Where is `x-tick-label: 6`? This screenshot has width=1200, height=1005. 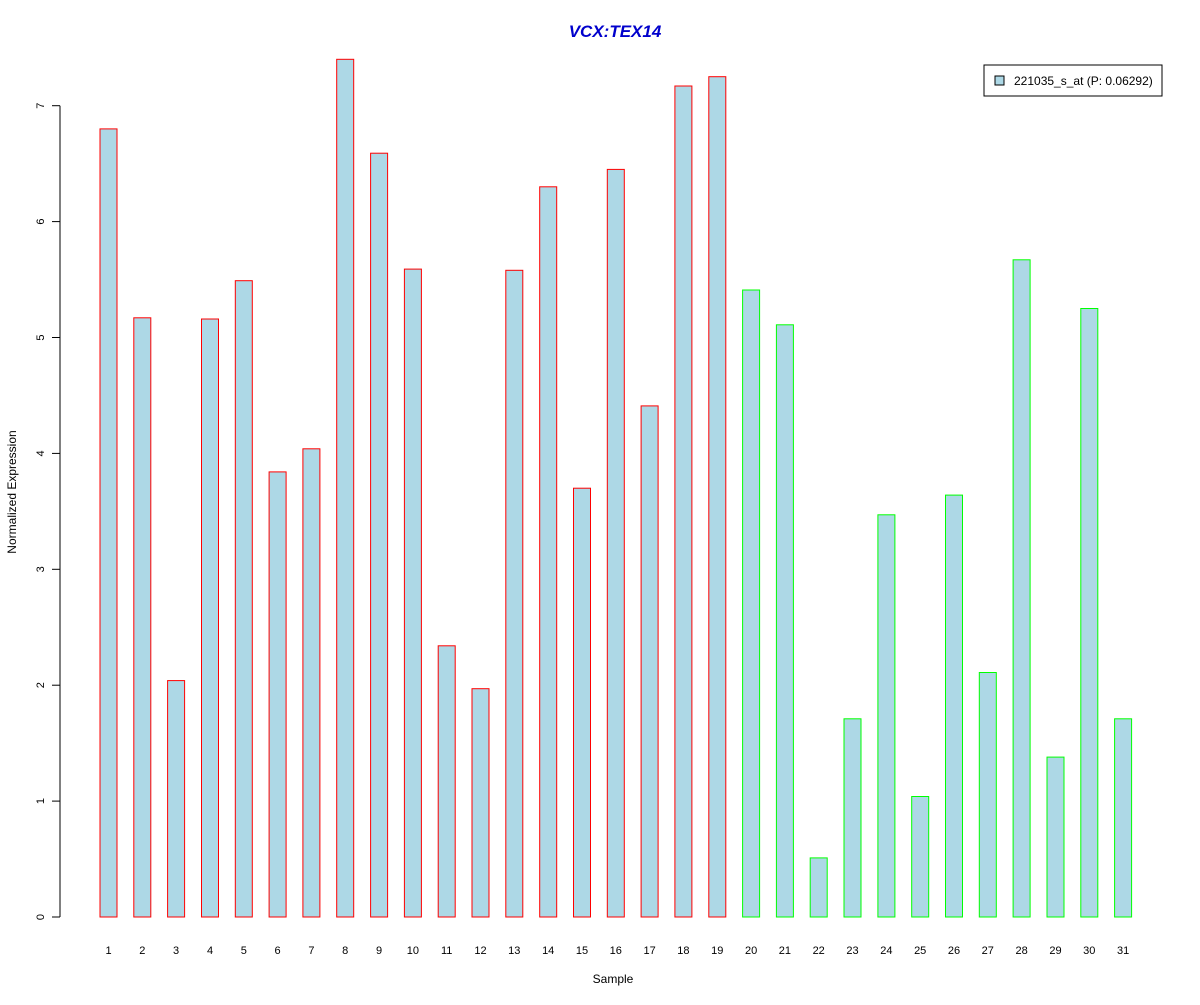
x-tick-label: 6 is located at coordinates (278, 951).